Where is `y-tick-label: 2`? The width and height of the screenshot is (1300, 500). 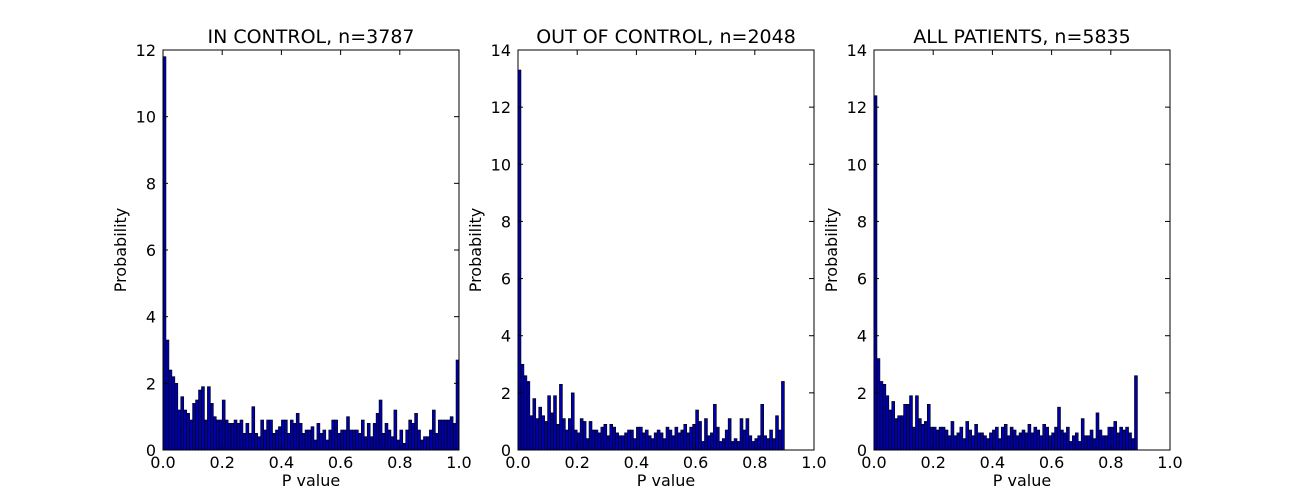 y-tick-label: 2 is located at coordinates (151, 383).